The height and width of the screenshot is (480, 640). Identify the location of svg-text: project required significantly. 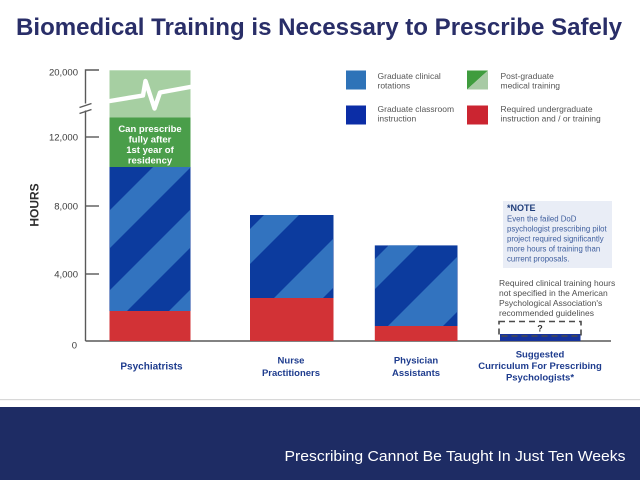
(555, 239).